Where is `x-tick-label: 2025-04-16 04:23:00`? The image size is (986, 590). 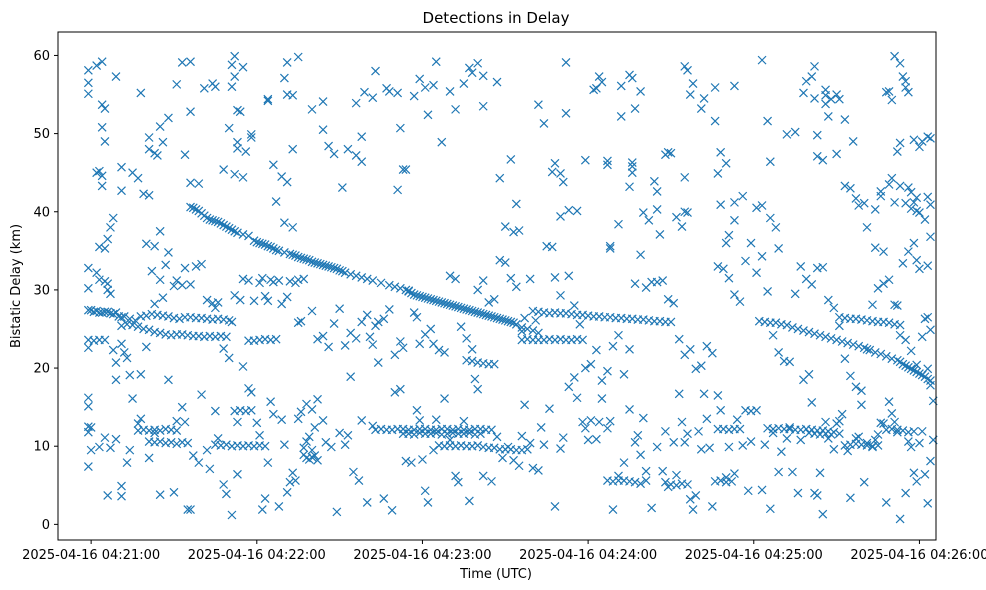
x-tick-label: 2025-04-16 04:23:00 is located at coordinates (422, 555).